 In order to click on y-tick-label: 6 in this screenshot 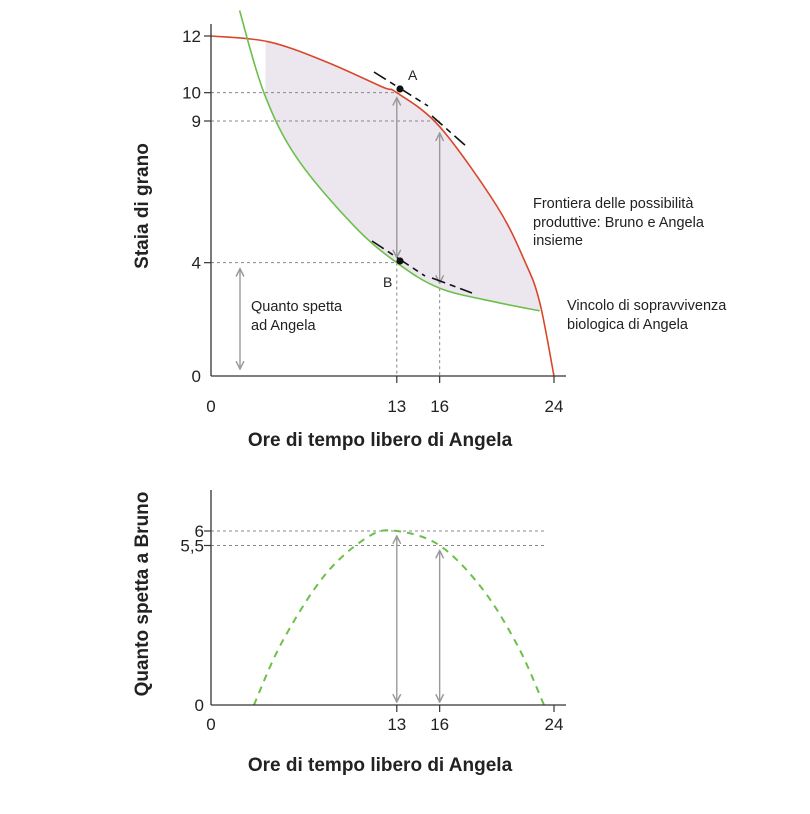, I will do `click(199, 531)`.